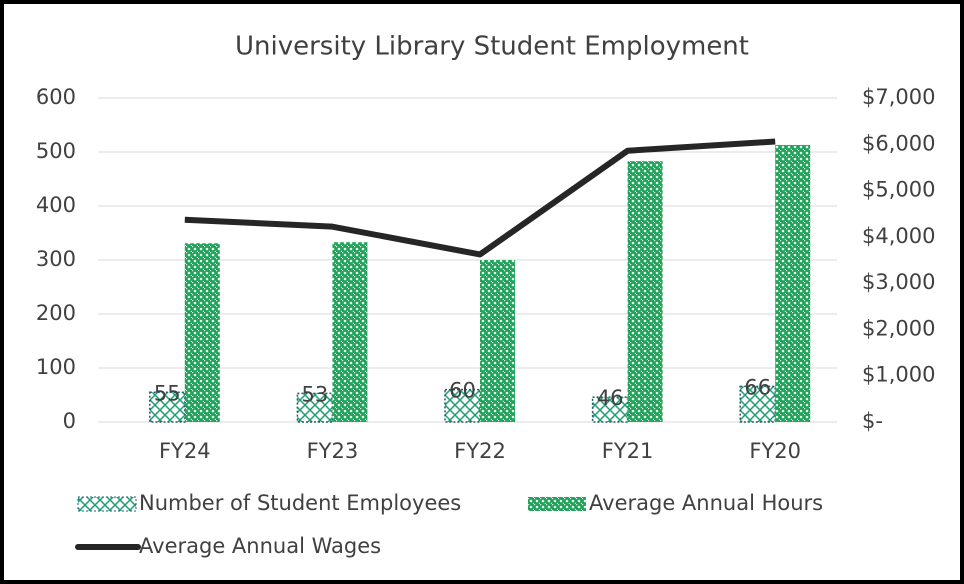  What do you see at coordinates (260, 546) in the screenshot?
I see `legend-label: Average Annual Wages` at bounding box center [260, 546].